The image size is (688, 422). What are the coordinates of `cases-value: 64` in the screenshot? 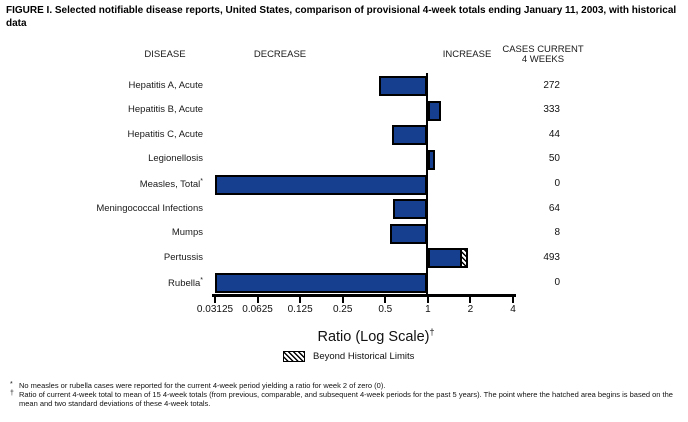 It's located at (554, 208).